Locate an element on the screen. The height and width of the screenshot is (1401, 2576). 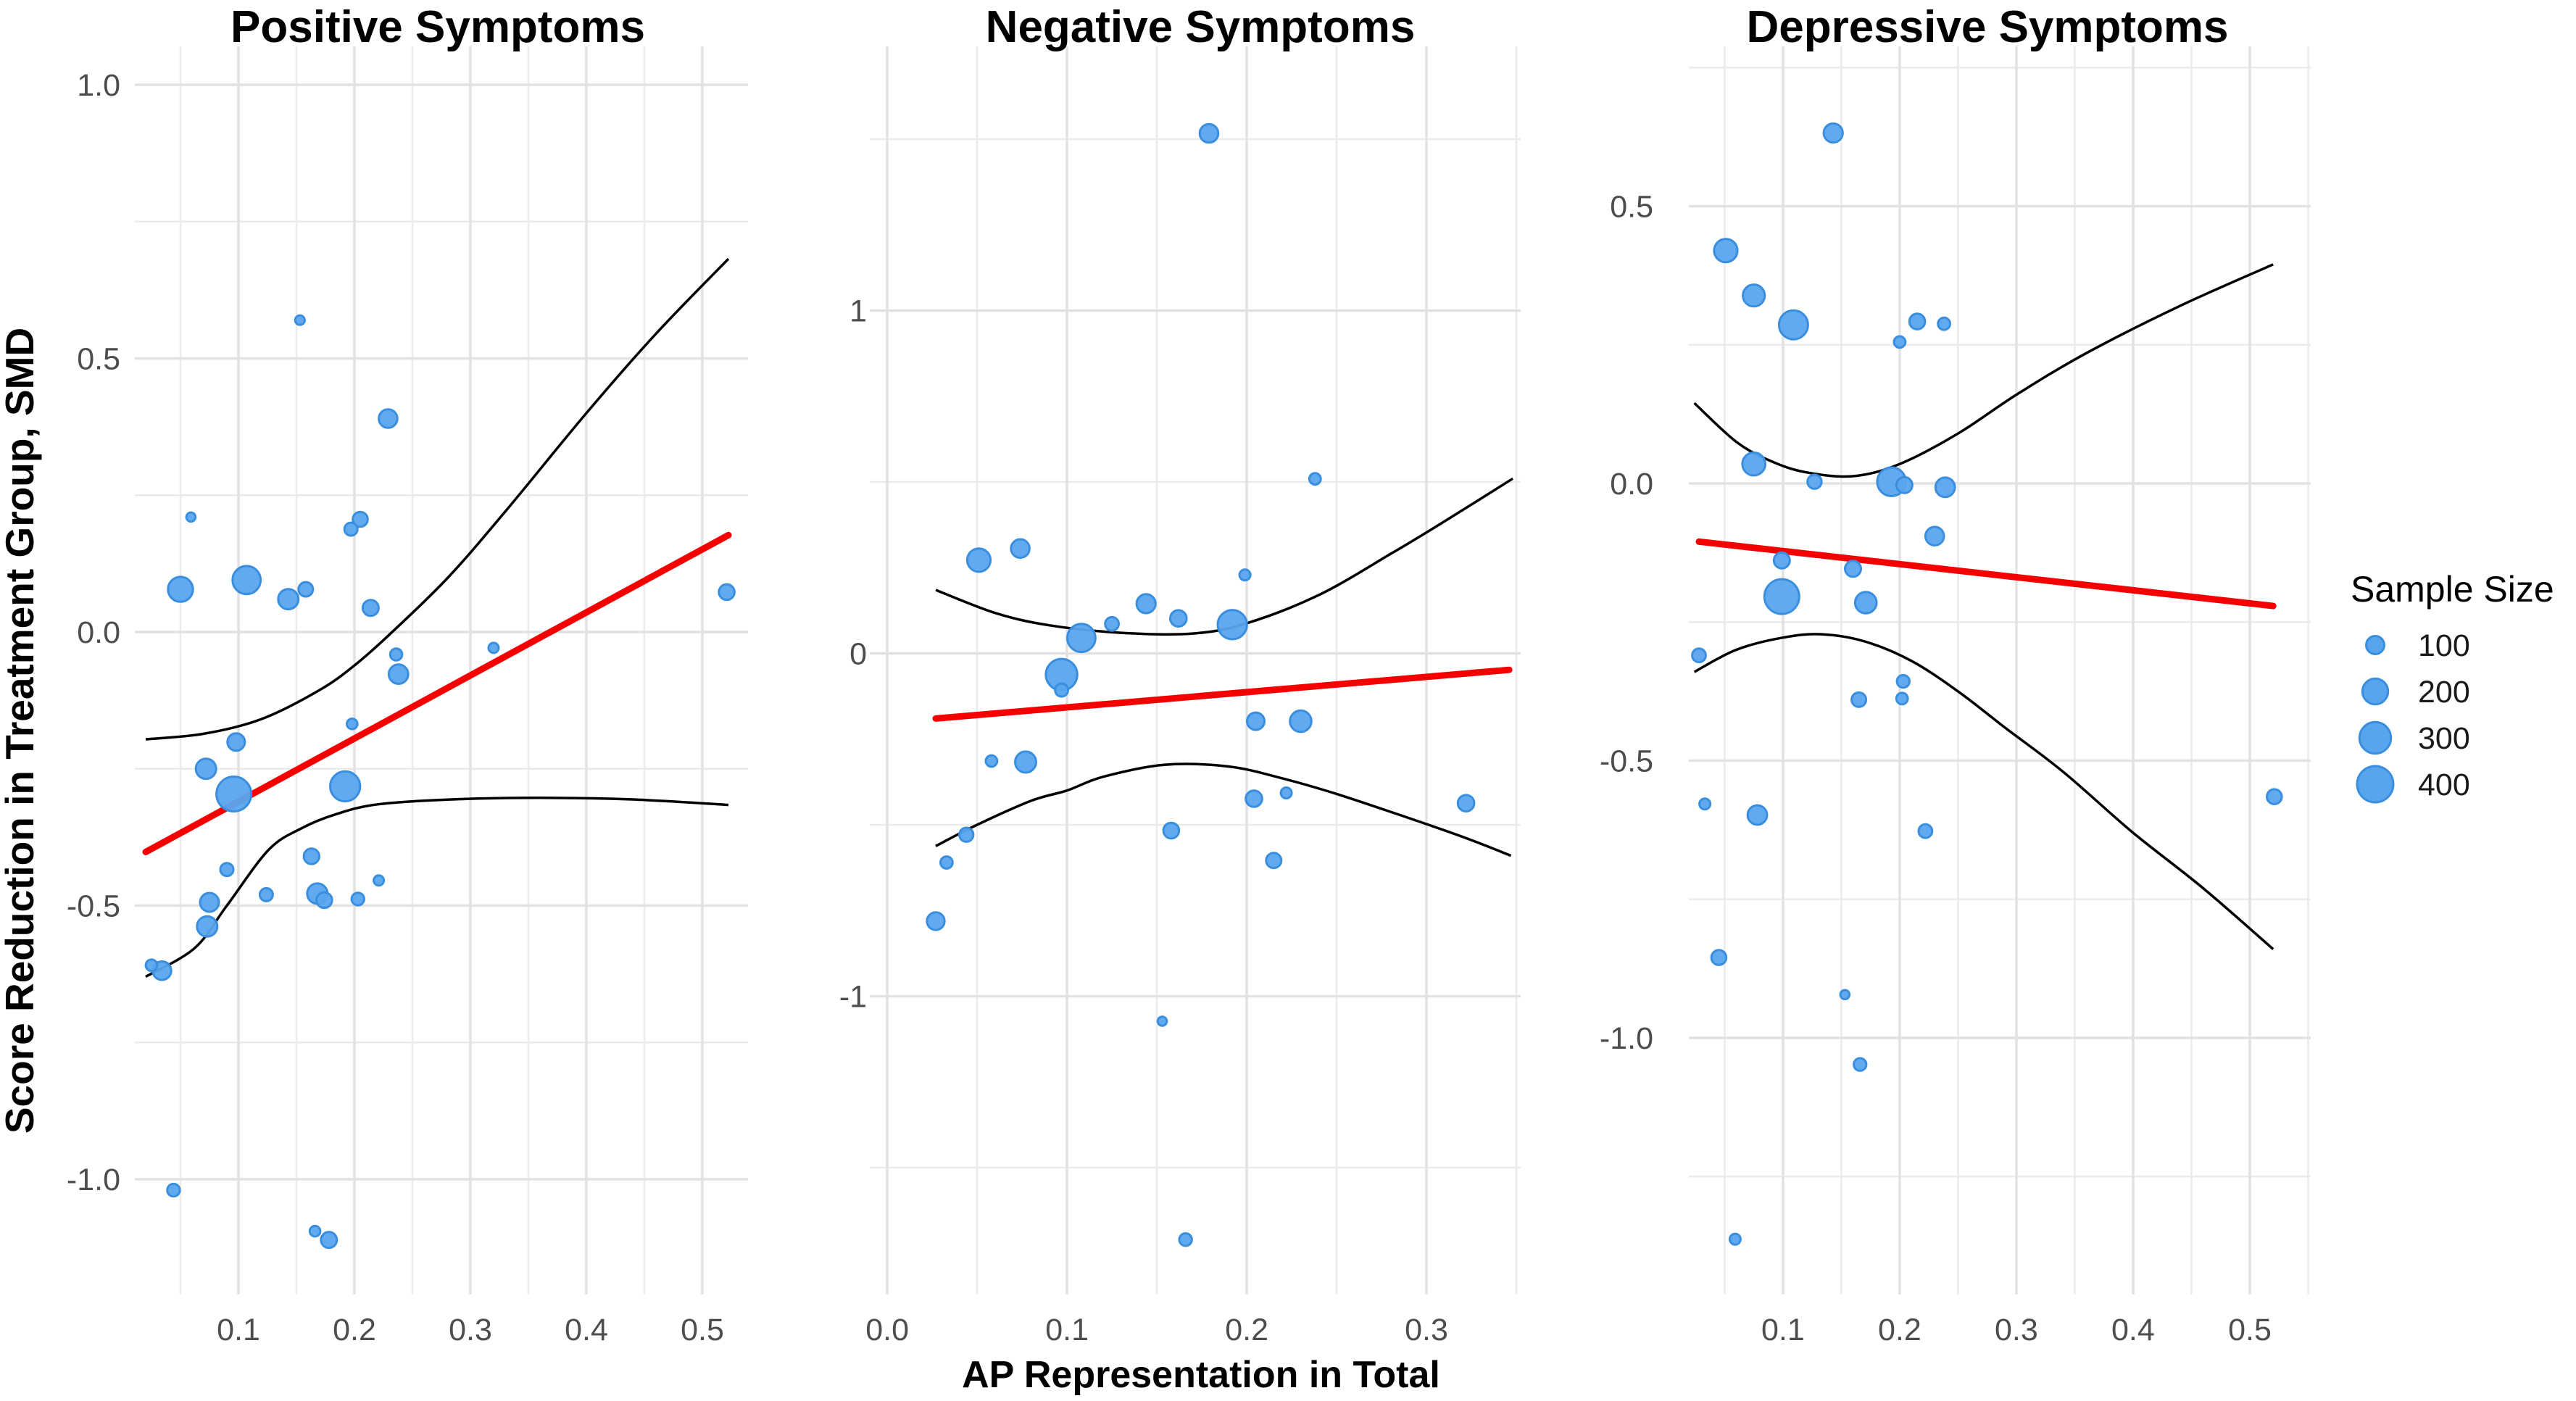
regression-line is located at coordinates (1222, 694).